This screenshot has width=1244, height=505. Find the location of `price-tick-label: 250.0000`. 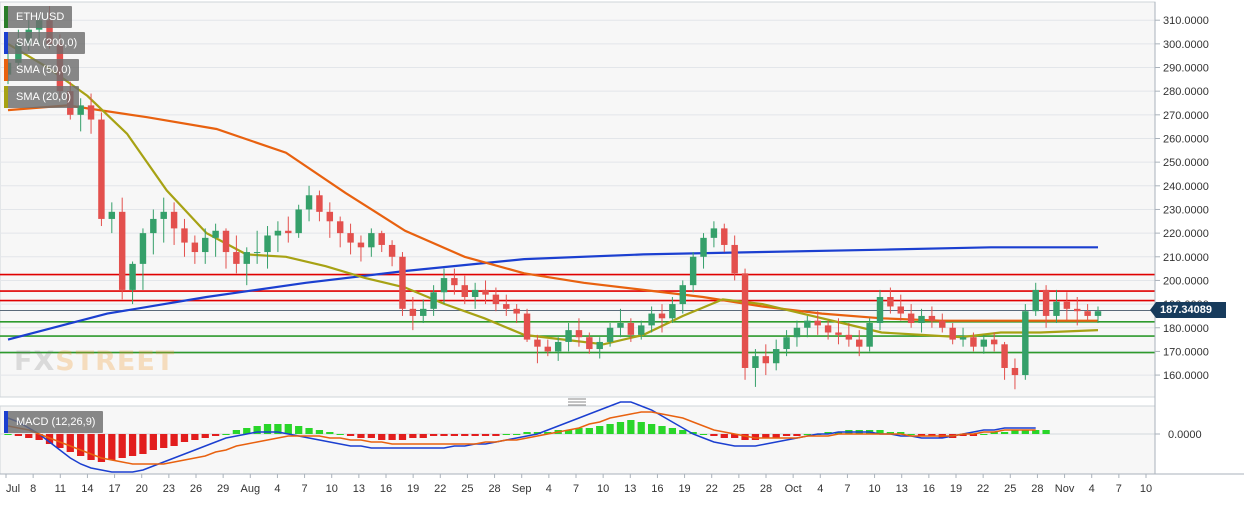

price-tick-label: 250.0000 is located at coordinates (1186, 163).